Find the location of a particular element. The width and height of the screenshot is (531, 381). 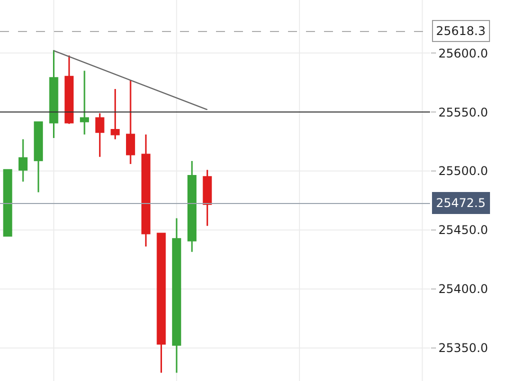

y-tick-label: 25500.0 is located at coordinates (463, 171).